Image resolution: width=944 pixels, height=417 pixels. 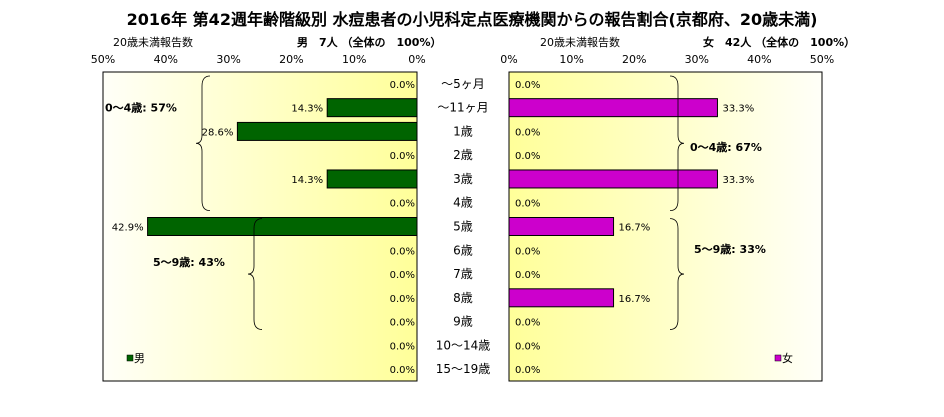 I want to click on age-category-label: ～11ヶ月, so click(x=462, y=108).